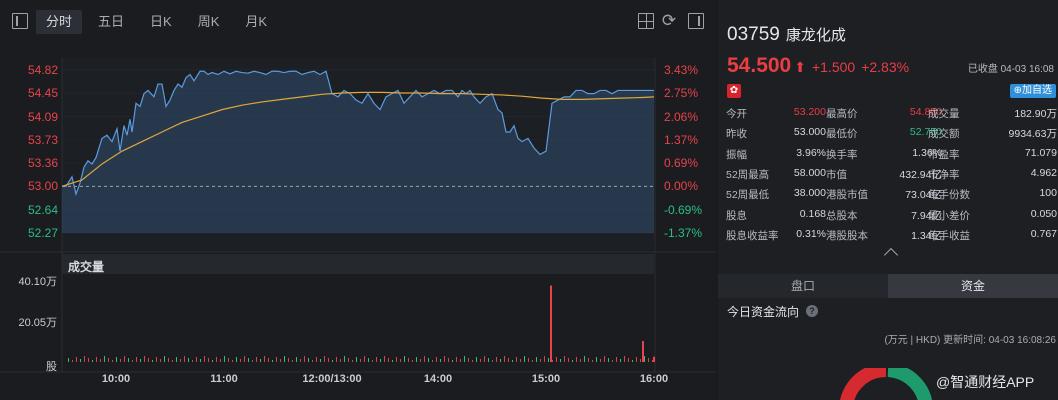 The height and width of the screenshot is (400, 1058). Describe the element at coordinates (763, 312) in the screenshot. I see `capital-flow-title: 今日资金流向` at that location.